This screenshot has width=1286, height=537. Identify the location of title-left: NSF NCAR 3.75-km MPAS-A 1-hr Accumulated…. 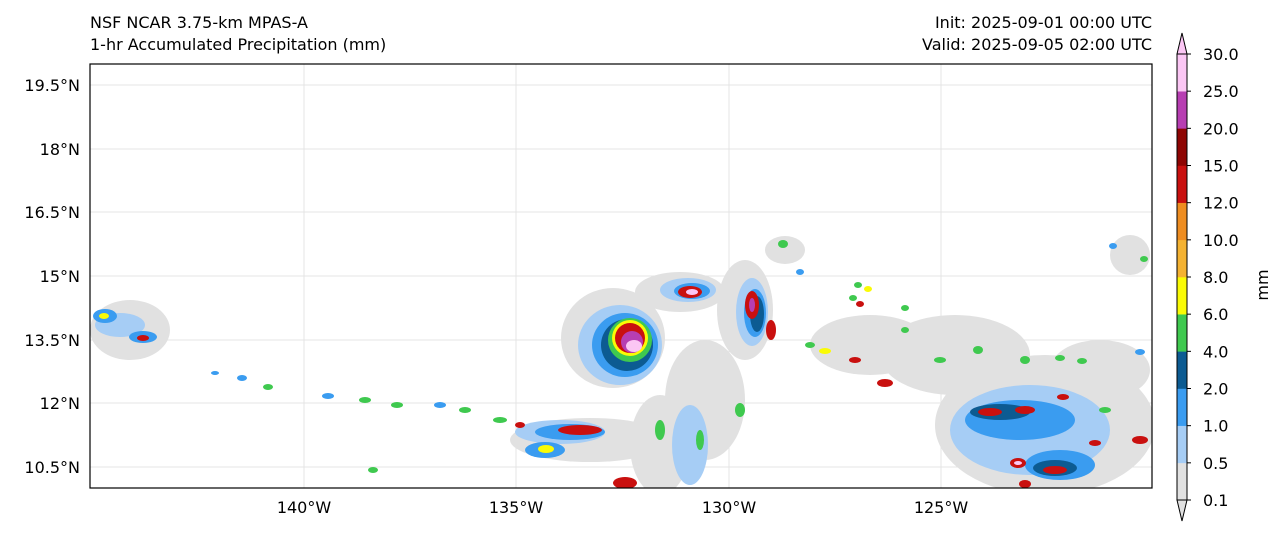
(238, 34).